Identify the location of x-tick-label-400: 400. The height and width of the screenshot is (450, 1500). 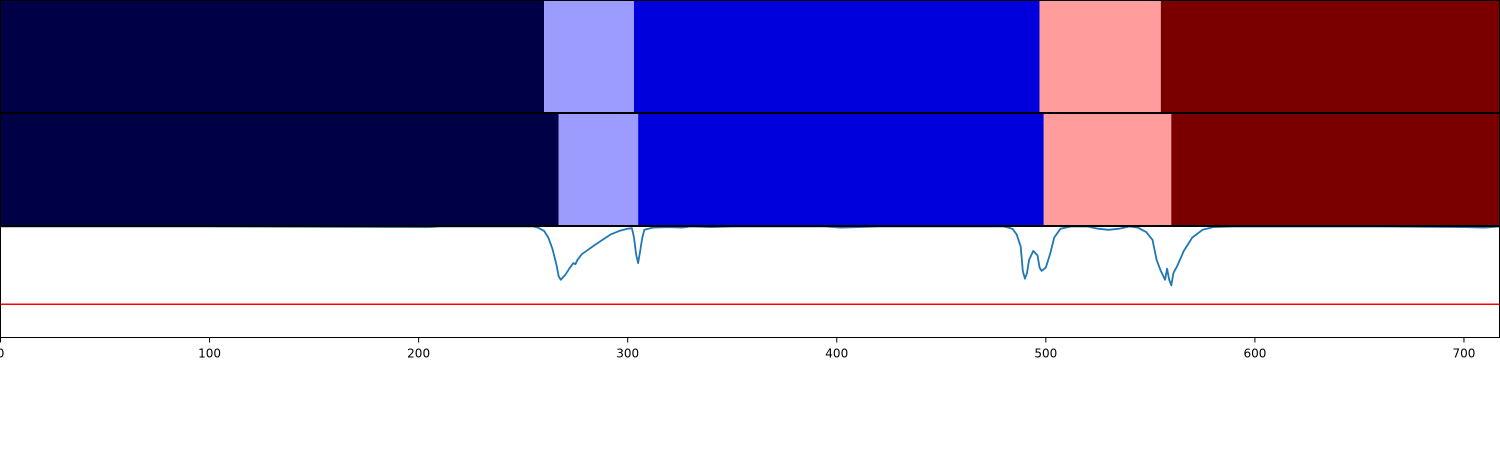
(836, 354).